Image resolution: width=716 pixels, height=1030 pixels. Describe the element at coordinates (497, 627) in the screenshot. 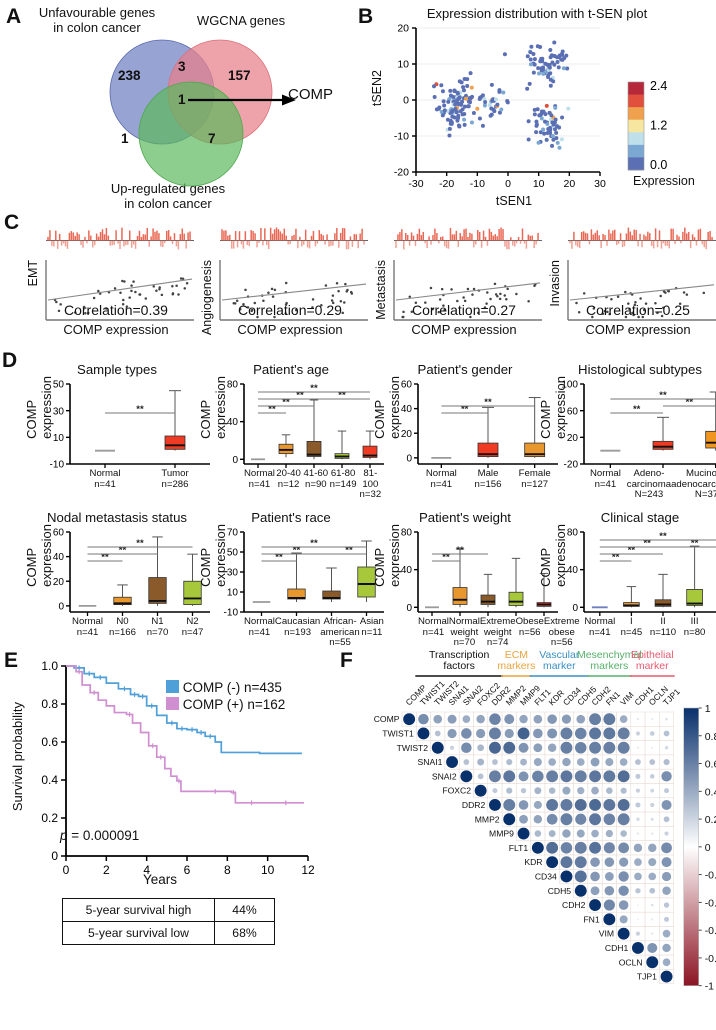

I see `category-label: Extreme weight` at that location.